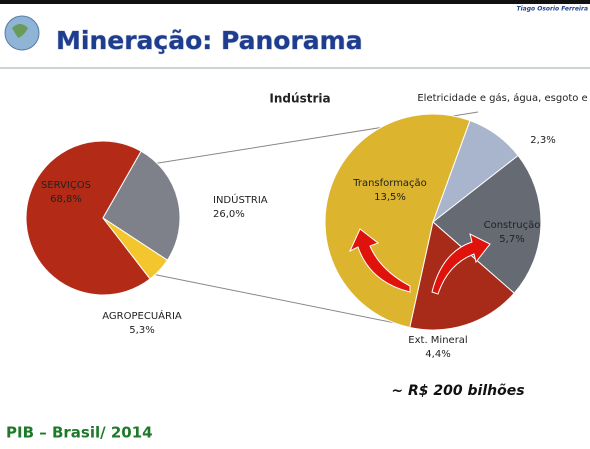  What do you see at coordinates (512, 225) in the screenshot?
I see `slice-label: Construção` at bounding box center [512, 225].